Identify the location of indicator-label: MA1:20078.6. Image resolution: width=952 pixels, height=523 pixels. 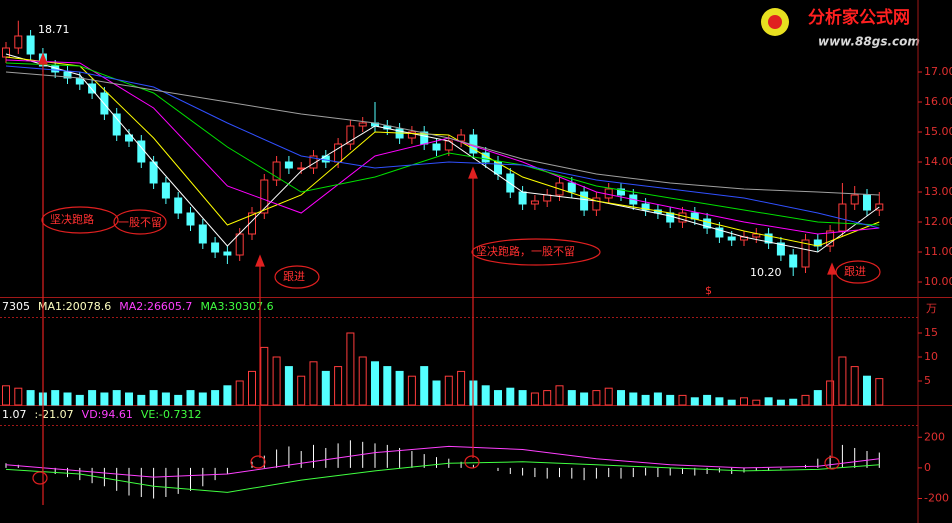
(74, 306).